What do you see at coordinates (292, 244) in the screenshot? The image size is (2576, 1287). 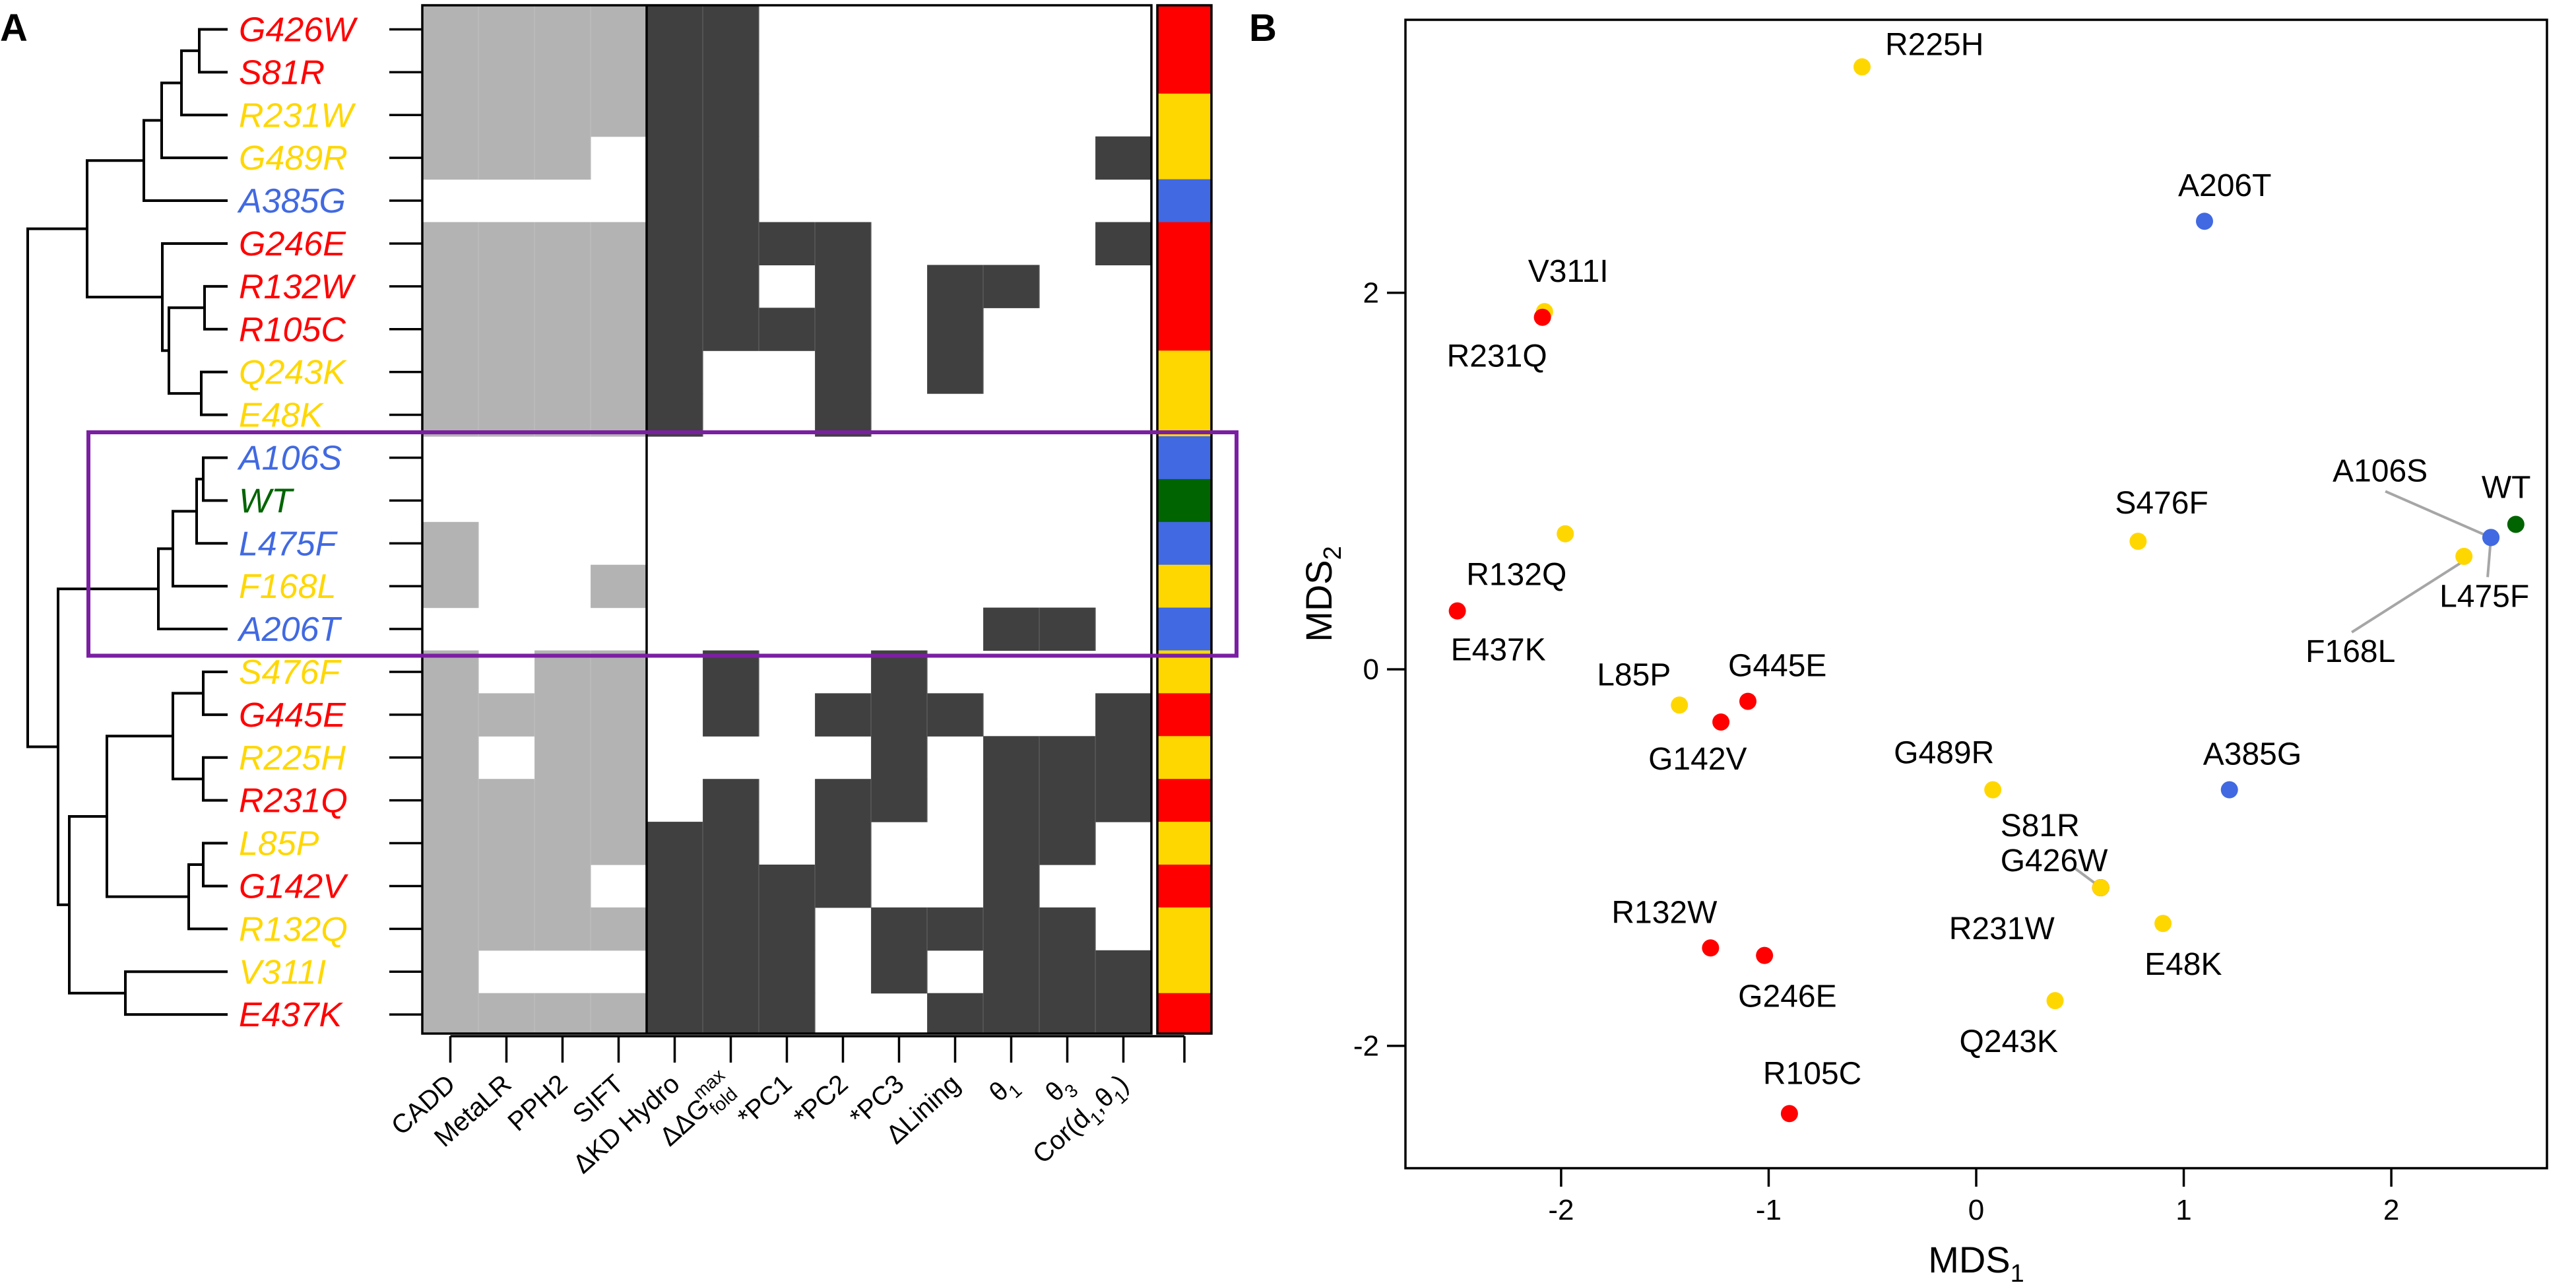 I see `row-label: G246E` at bounding box center [292, 244].